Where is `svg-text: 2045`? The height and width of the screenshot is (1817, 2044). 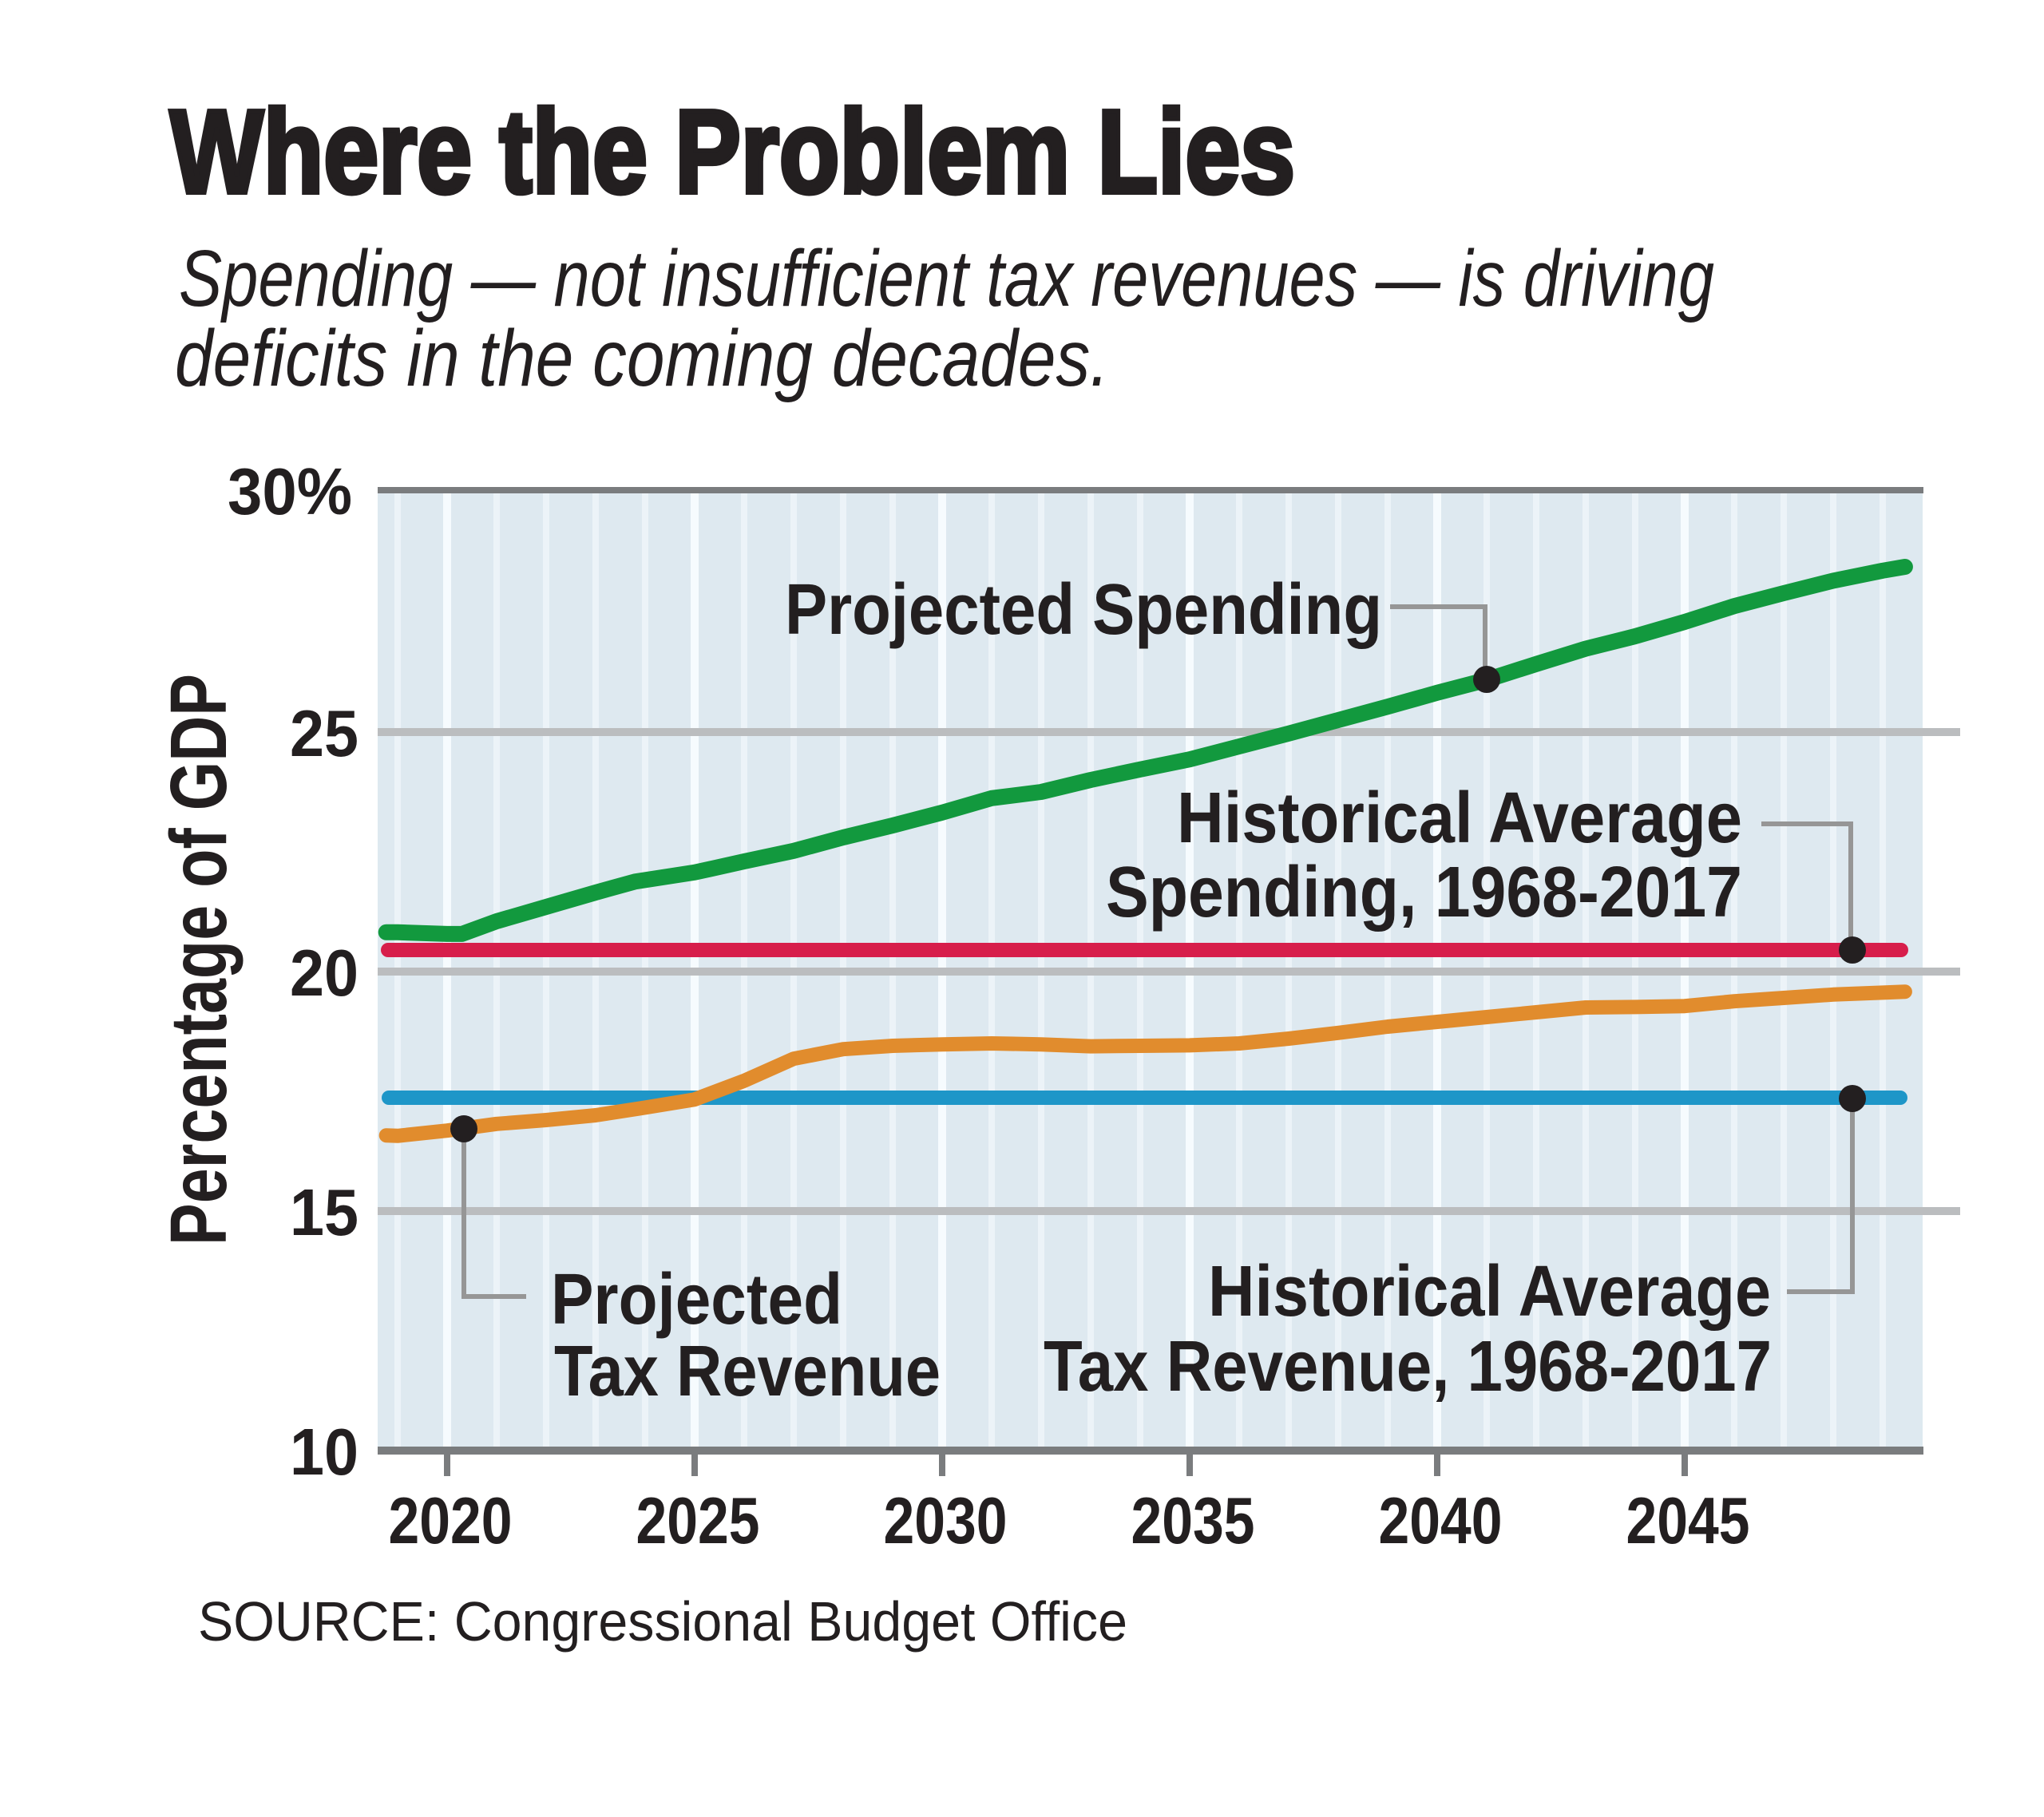 svg-text: 2045 is located at coordinates (1688, 1521).